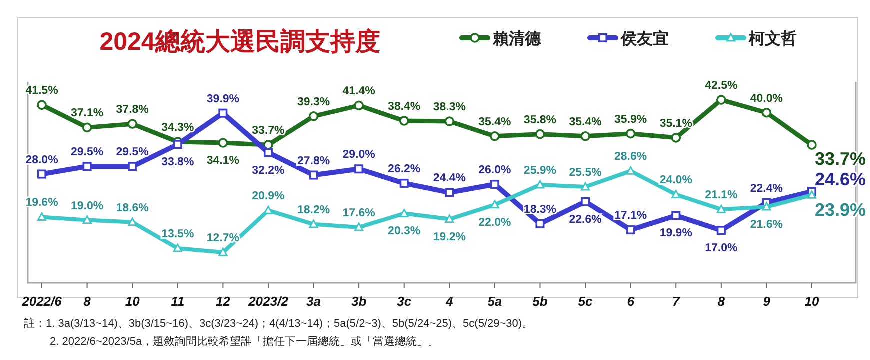 This screenshot has height=360, width=870. What do you see at coordinates (404, 107) in the screenshot?
I see `data-label: 38.4%` at bounding box center [404, 107].